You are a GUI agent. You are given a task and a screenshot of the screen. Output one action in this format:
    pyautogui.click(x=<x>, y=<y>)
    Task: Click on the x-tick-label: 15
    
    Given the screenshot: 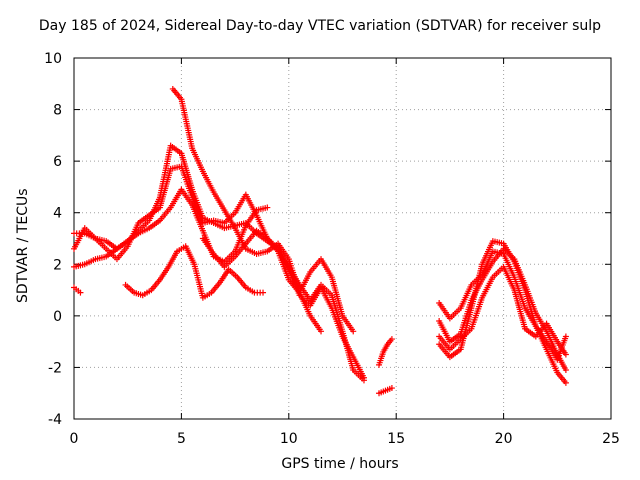 What is the action you would take?
    pyautogui.click(x=396, y=439)
    